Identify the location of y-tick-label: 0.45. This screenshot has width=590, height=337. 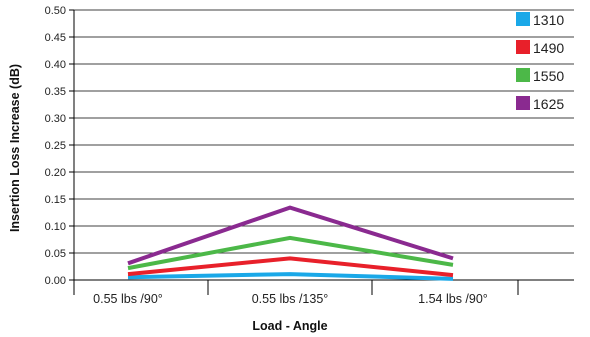
(55, 38).